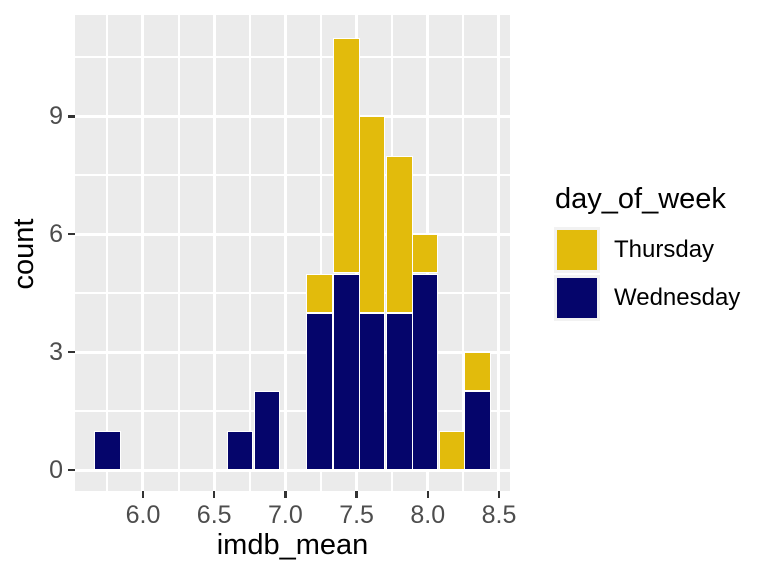  I want to click on bar-segment-thursday-bin-8.35, so click(477, 372).